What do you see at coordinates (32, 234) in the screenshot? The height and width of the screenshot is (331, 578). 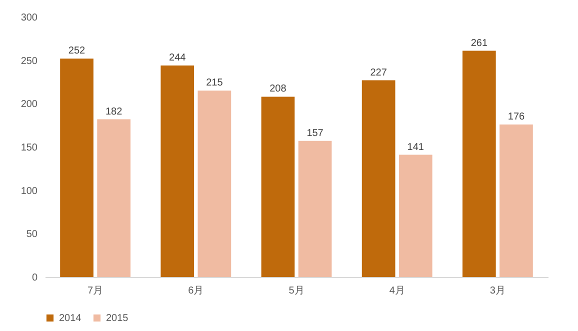 I see `y-tick-label: 50` at bounding box center [32, 234].